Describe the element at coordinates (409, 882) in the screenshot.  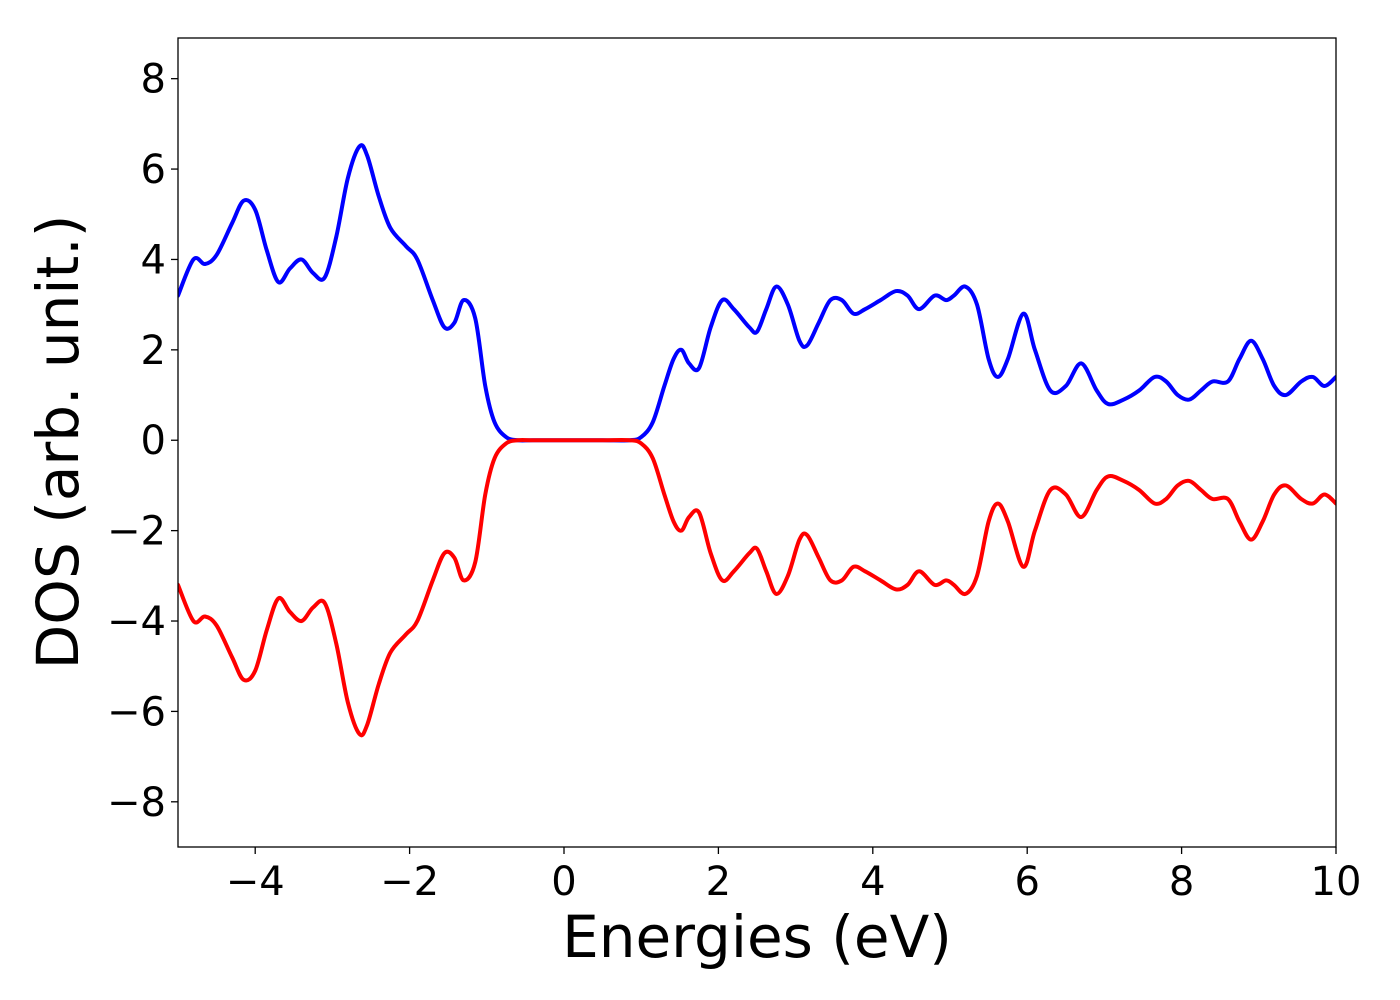
I see `x-tick-label: −2` at that location.